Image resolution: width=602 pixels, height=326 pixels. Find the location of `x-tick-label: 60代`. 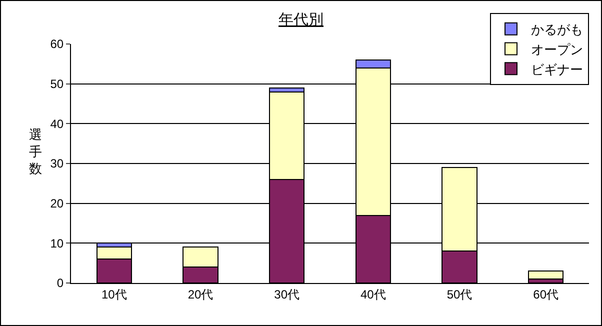

x-tick-label: 60代 is located at coordinates (546, 294).